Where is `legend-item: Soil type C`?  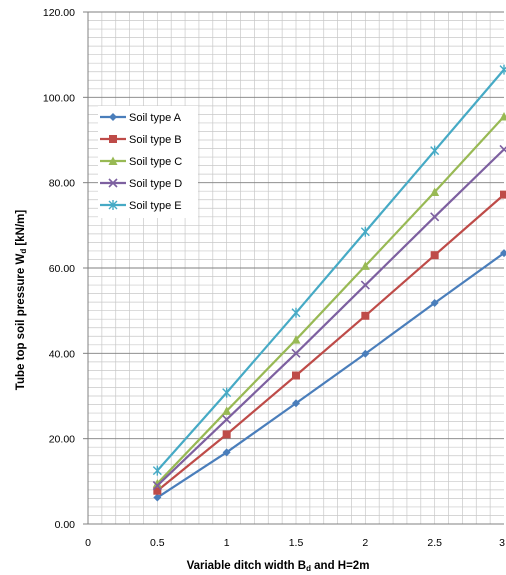 legend-item: Soil type C is located at coordinates (141, 162).